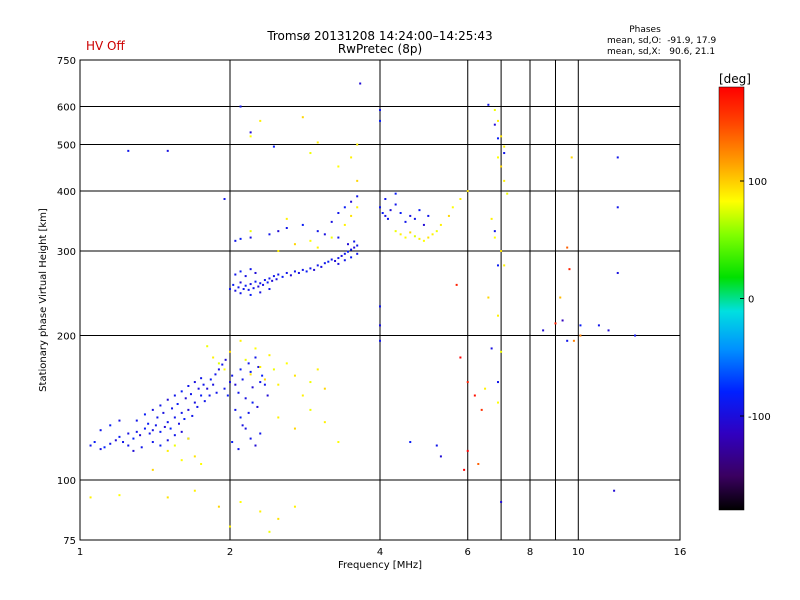 Image resolution: width=800 pixels, height=600 pixels. I want to click on x-tick-label: 6, so click(468, 552).